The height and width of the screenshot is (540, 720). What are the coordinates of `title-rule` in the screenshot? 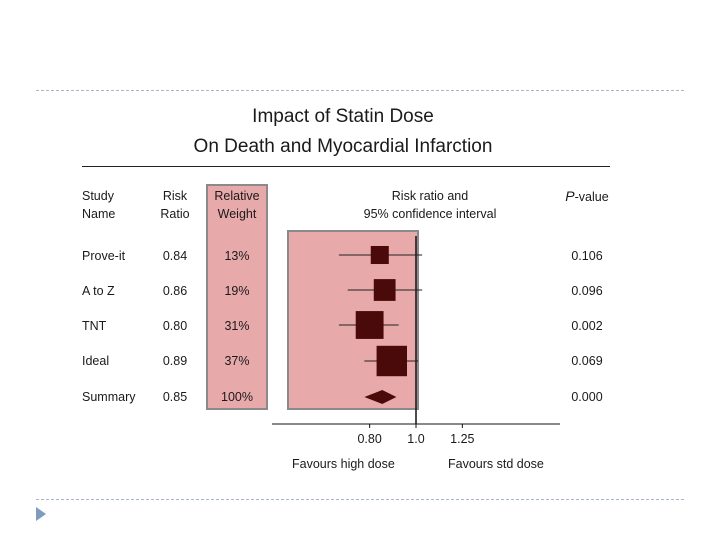 It's located at (346, 166).